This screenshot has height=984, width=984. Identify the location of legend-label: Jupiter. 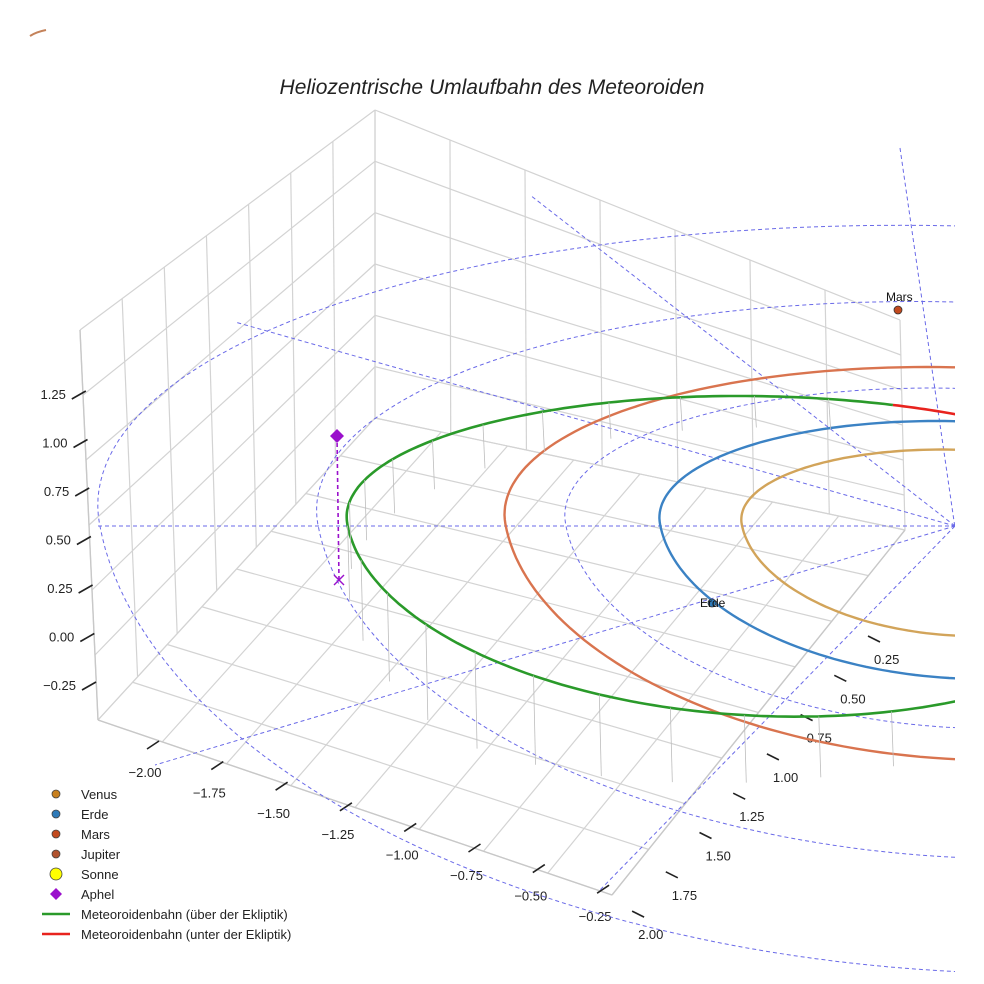
(101, 854).